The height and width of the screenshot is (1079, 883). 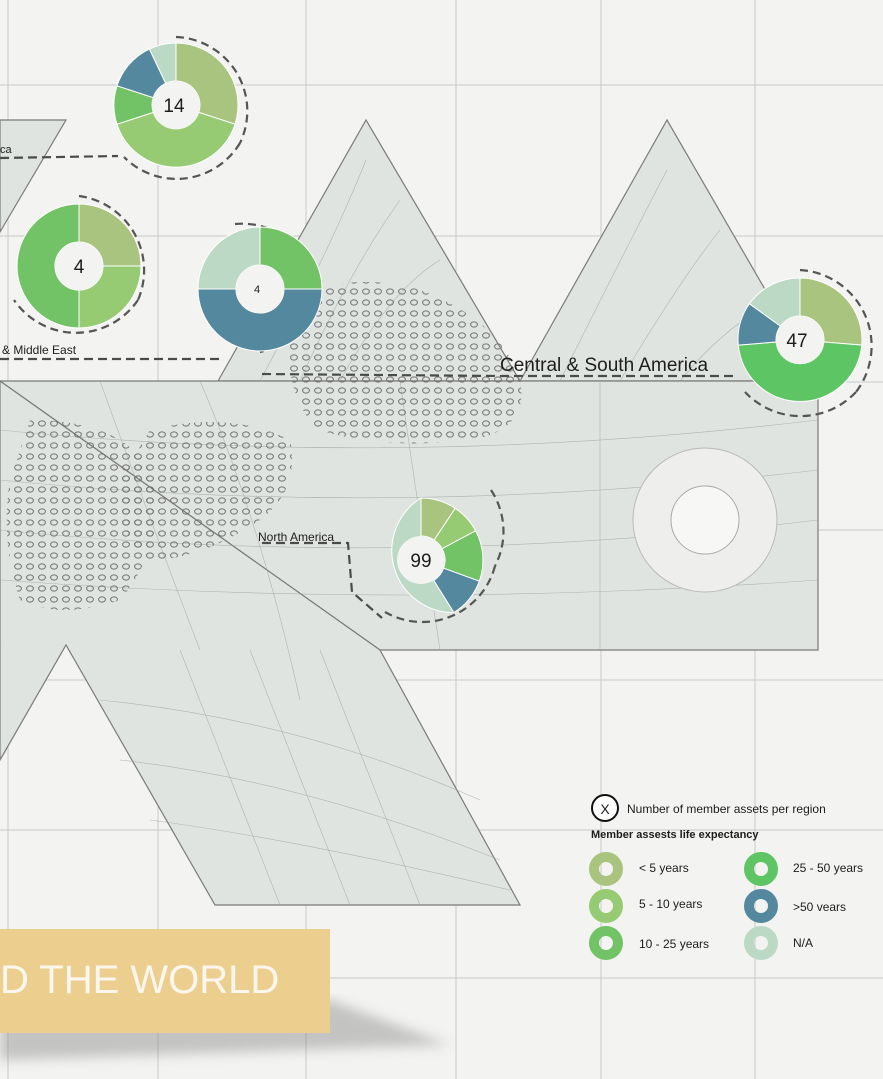 I want to click on region-label-africa: ca, so click(x=6, y=150).